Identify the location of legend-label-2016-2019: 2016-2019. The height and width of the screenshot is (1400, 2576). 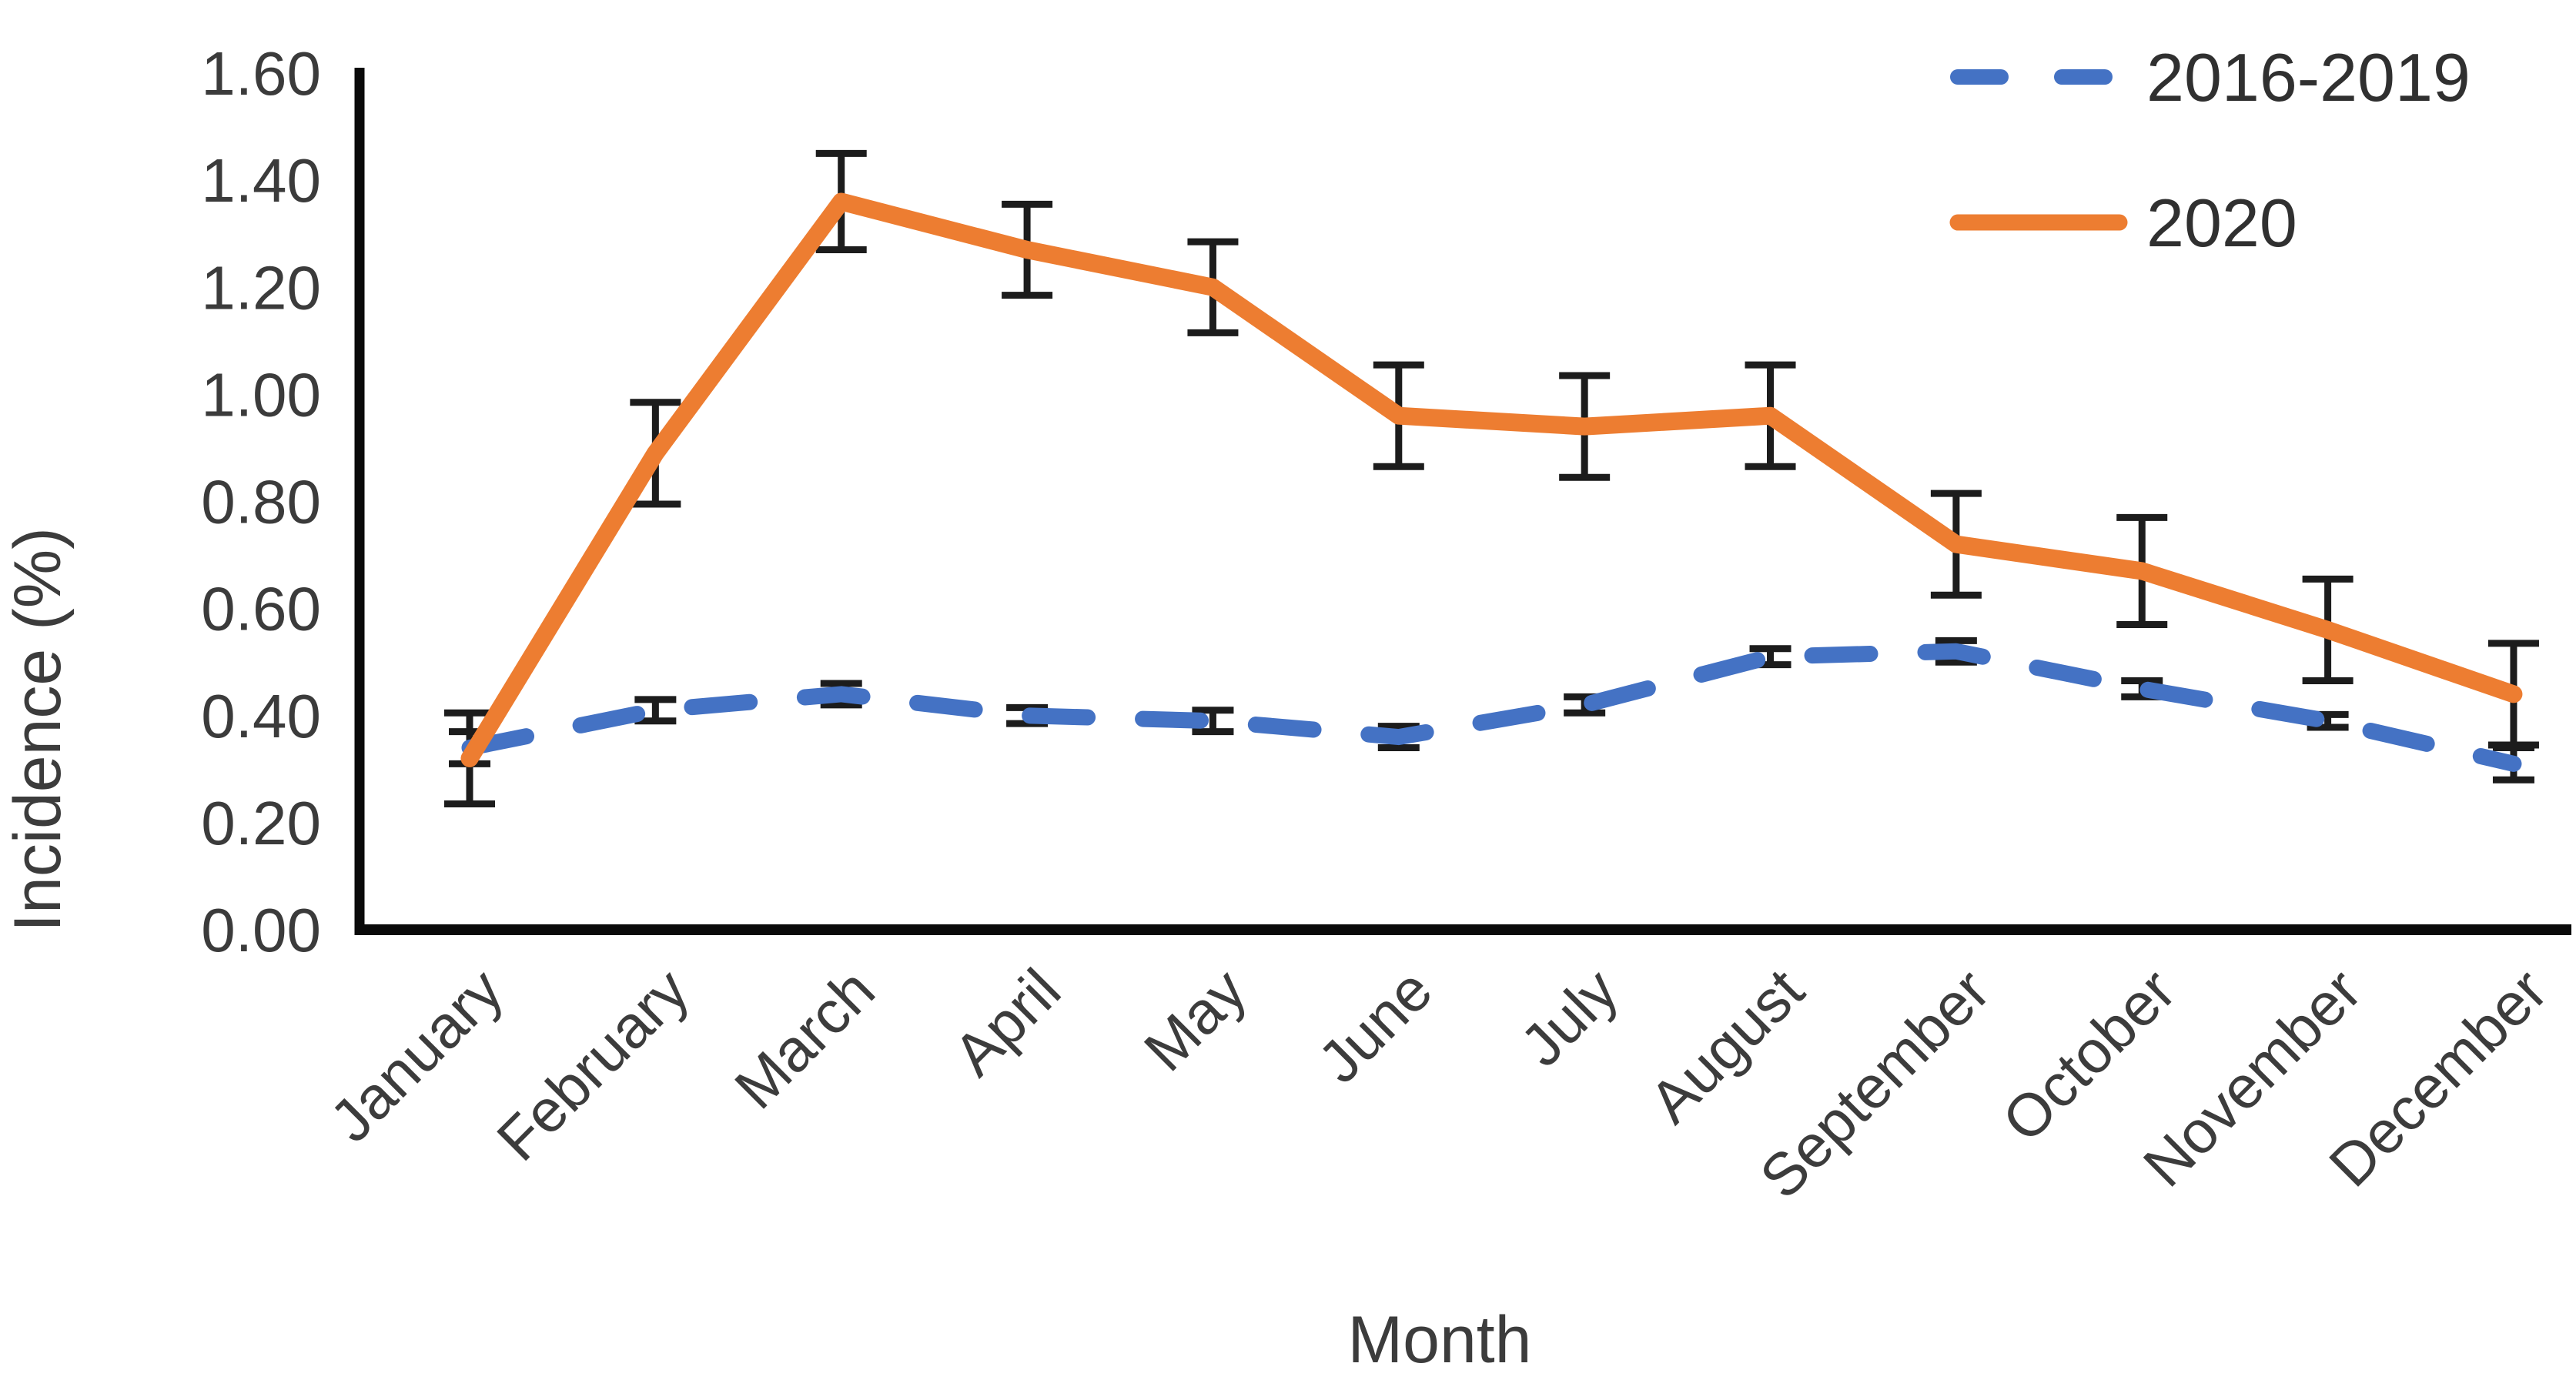
(2309, 77).